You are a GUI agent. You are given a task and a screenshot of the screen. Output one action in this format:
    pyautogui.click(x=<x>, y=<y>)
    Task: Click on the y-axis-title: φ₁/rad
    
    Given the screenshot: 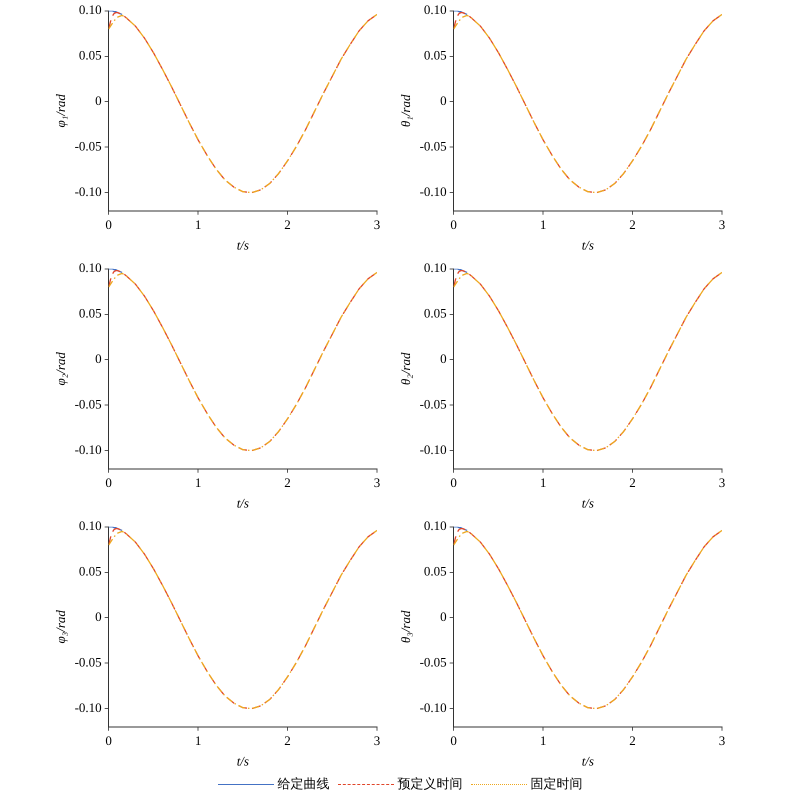 What is the action you would take?
    pyautogui.click(x=60, y=111)
    